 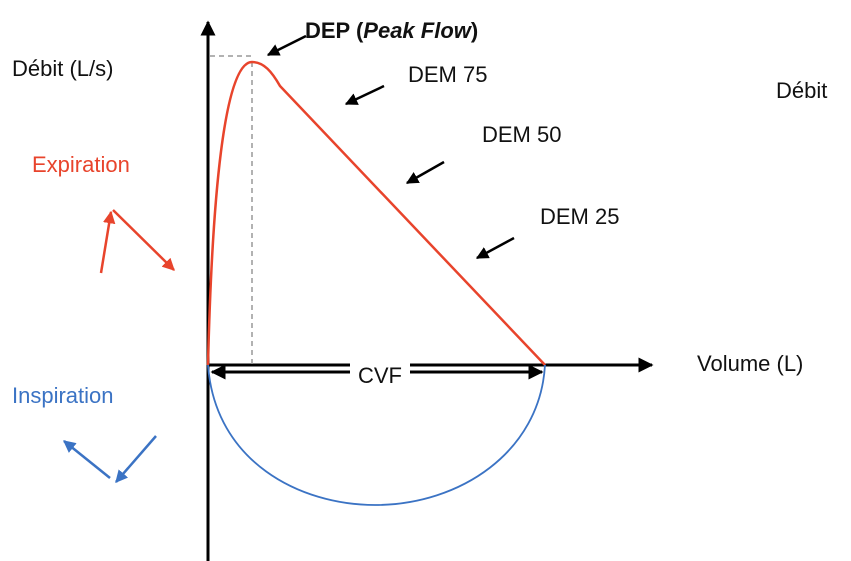 I want to click on y-axis-label: Débit (L/s), so click(x=62, y=68).